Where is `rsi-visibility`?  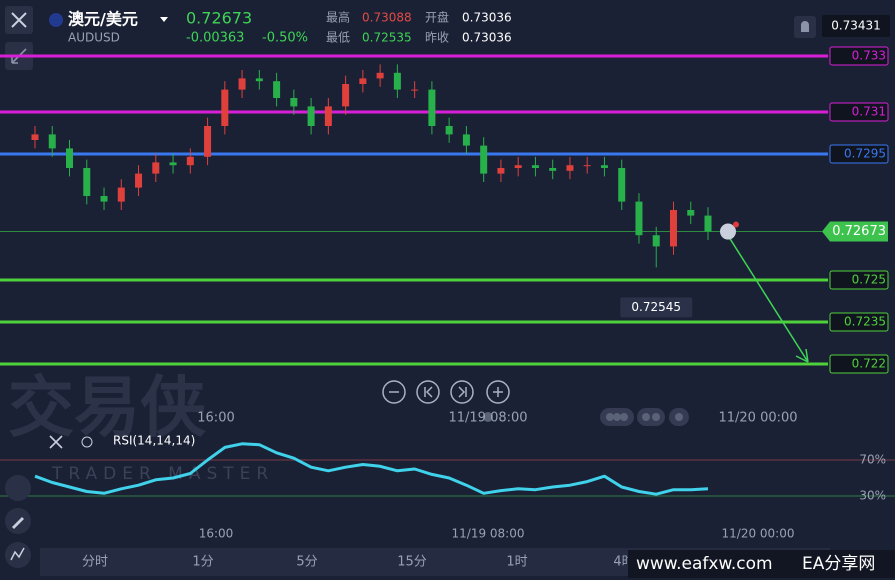 rsi-visibility is located at coordinates (87, 442).